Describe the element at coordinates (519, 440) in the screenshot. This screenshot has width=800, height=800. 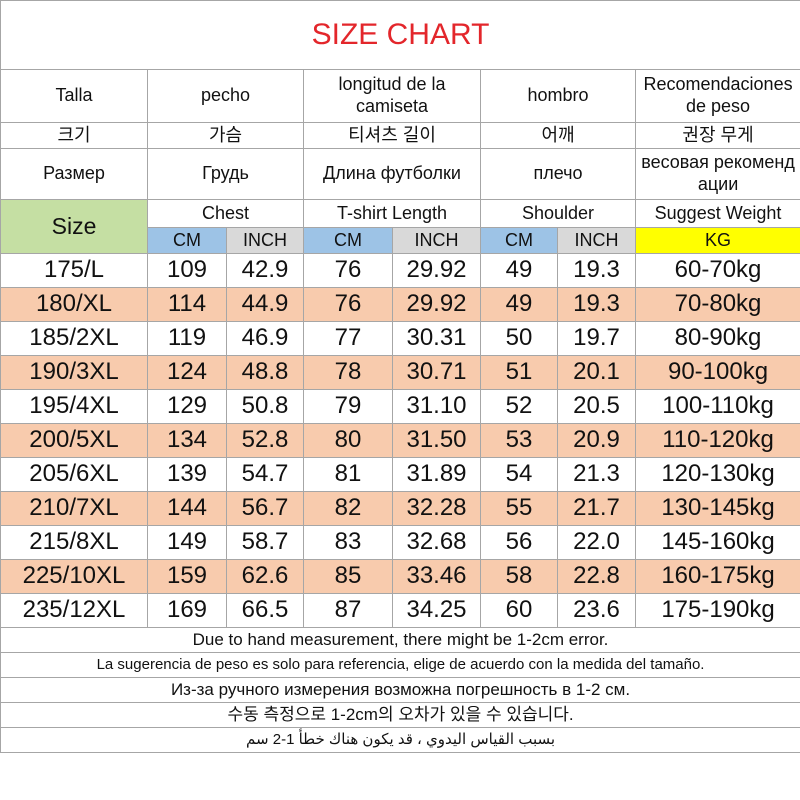
I see `measurement: 53` at that location.